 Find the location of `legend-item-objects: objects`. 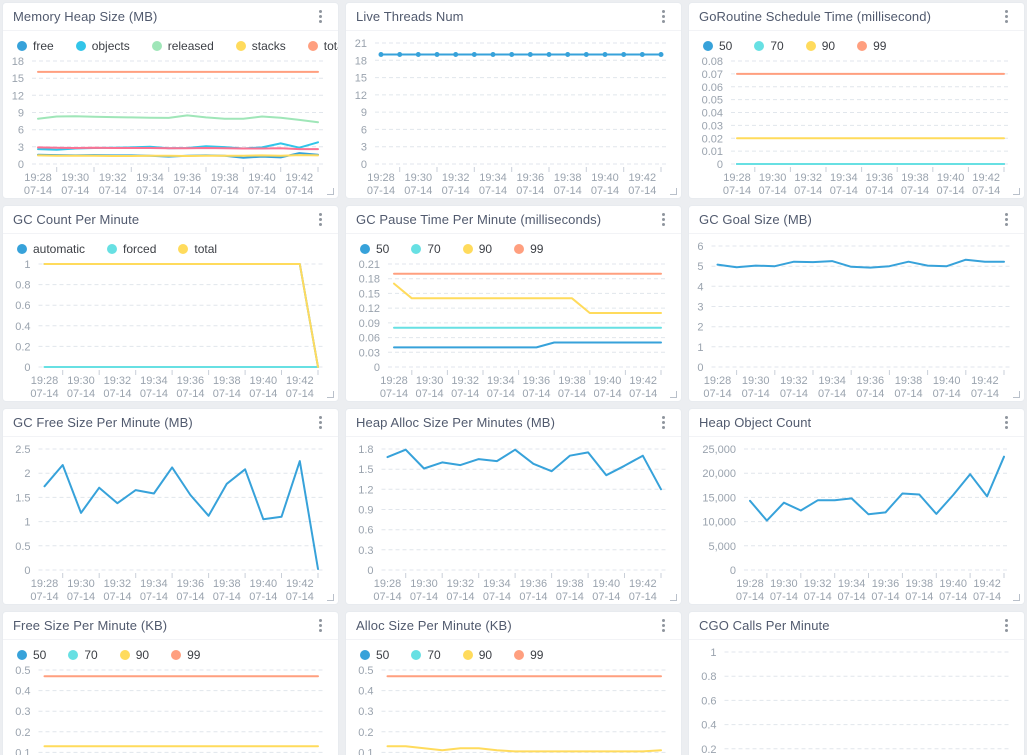

legend-item-objects: objects is located at coordinates (102, 46).